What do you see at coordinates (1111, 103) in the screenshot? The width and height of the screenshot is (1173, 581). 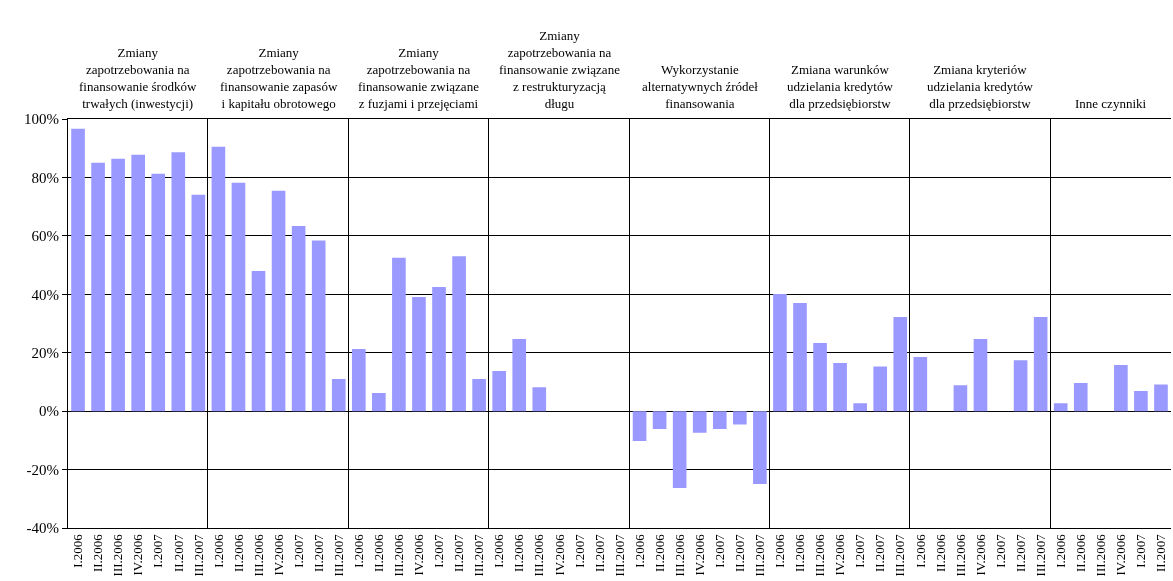 I see `chart-title: Inne czynniki` at bounding box center [1111, 103].